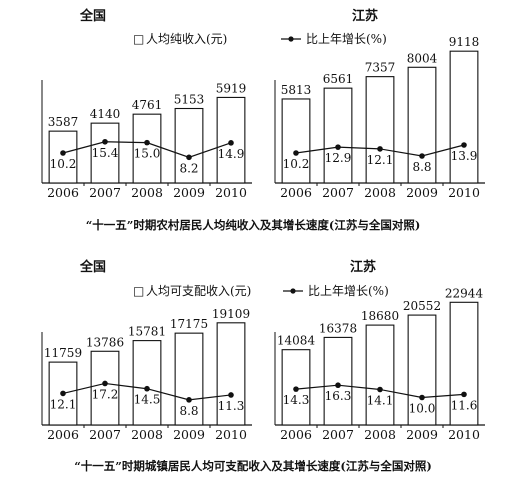 The image size is (506, 484). What do you see at coordinates (147, 154) in the screenshot?
I see `rate-value-label: 15.0` at bounding box center [147, 154].